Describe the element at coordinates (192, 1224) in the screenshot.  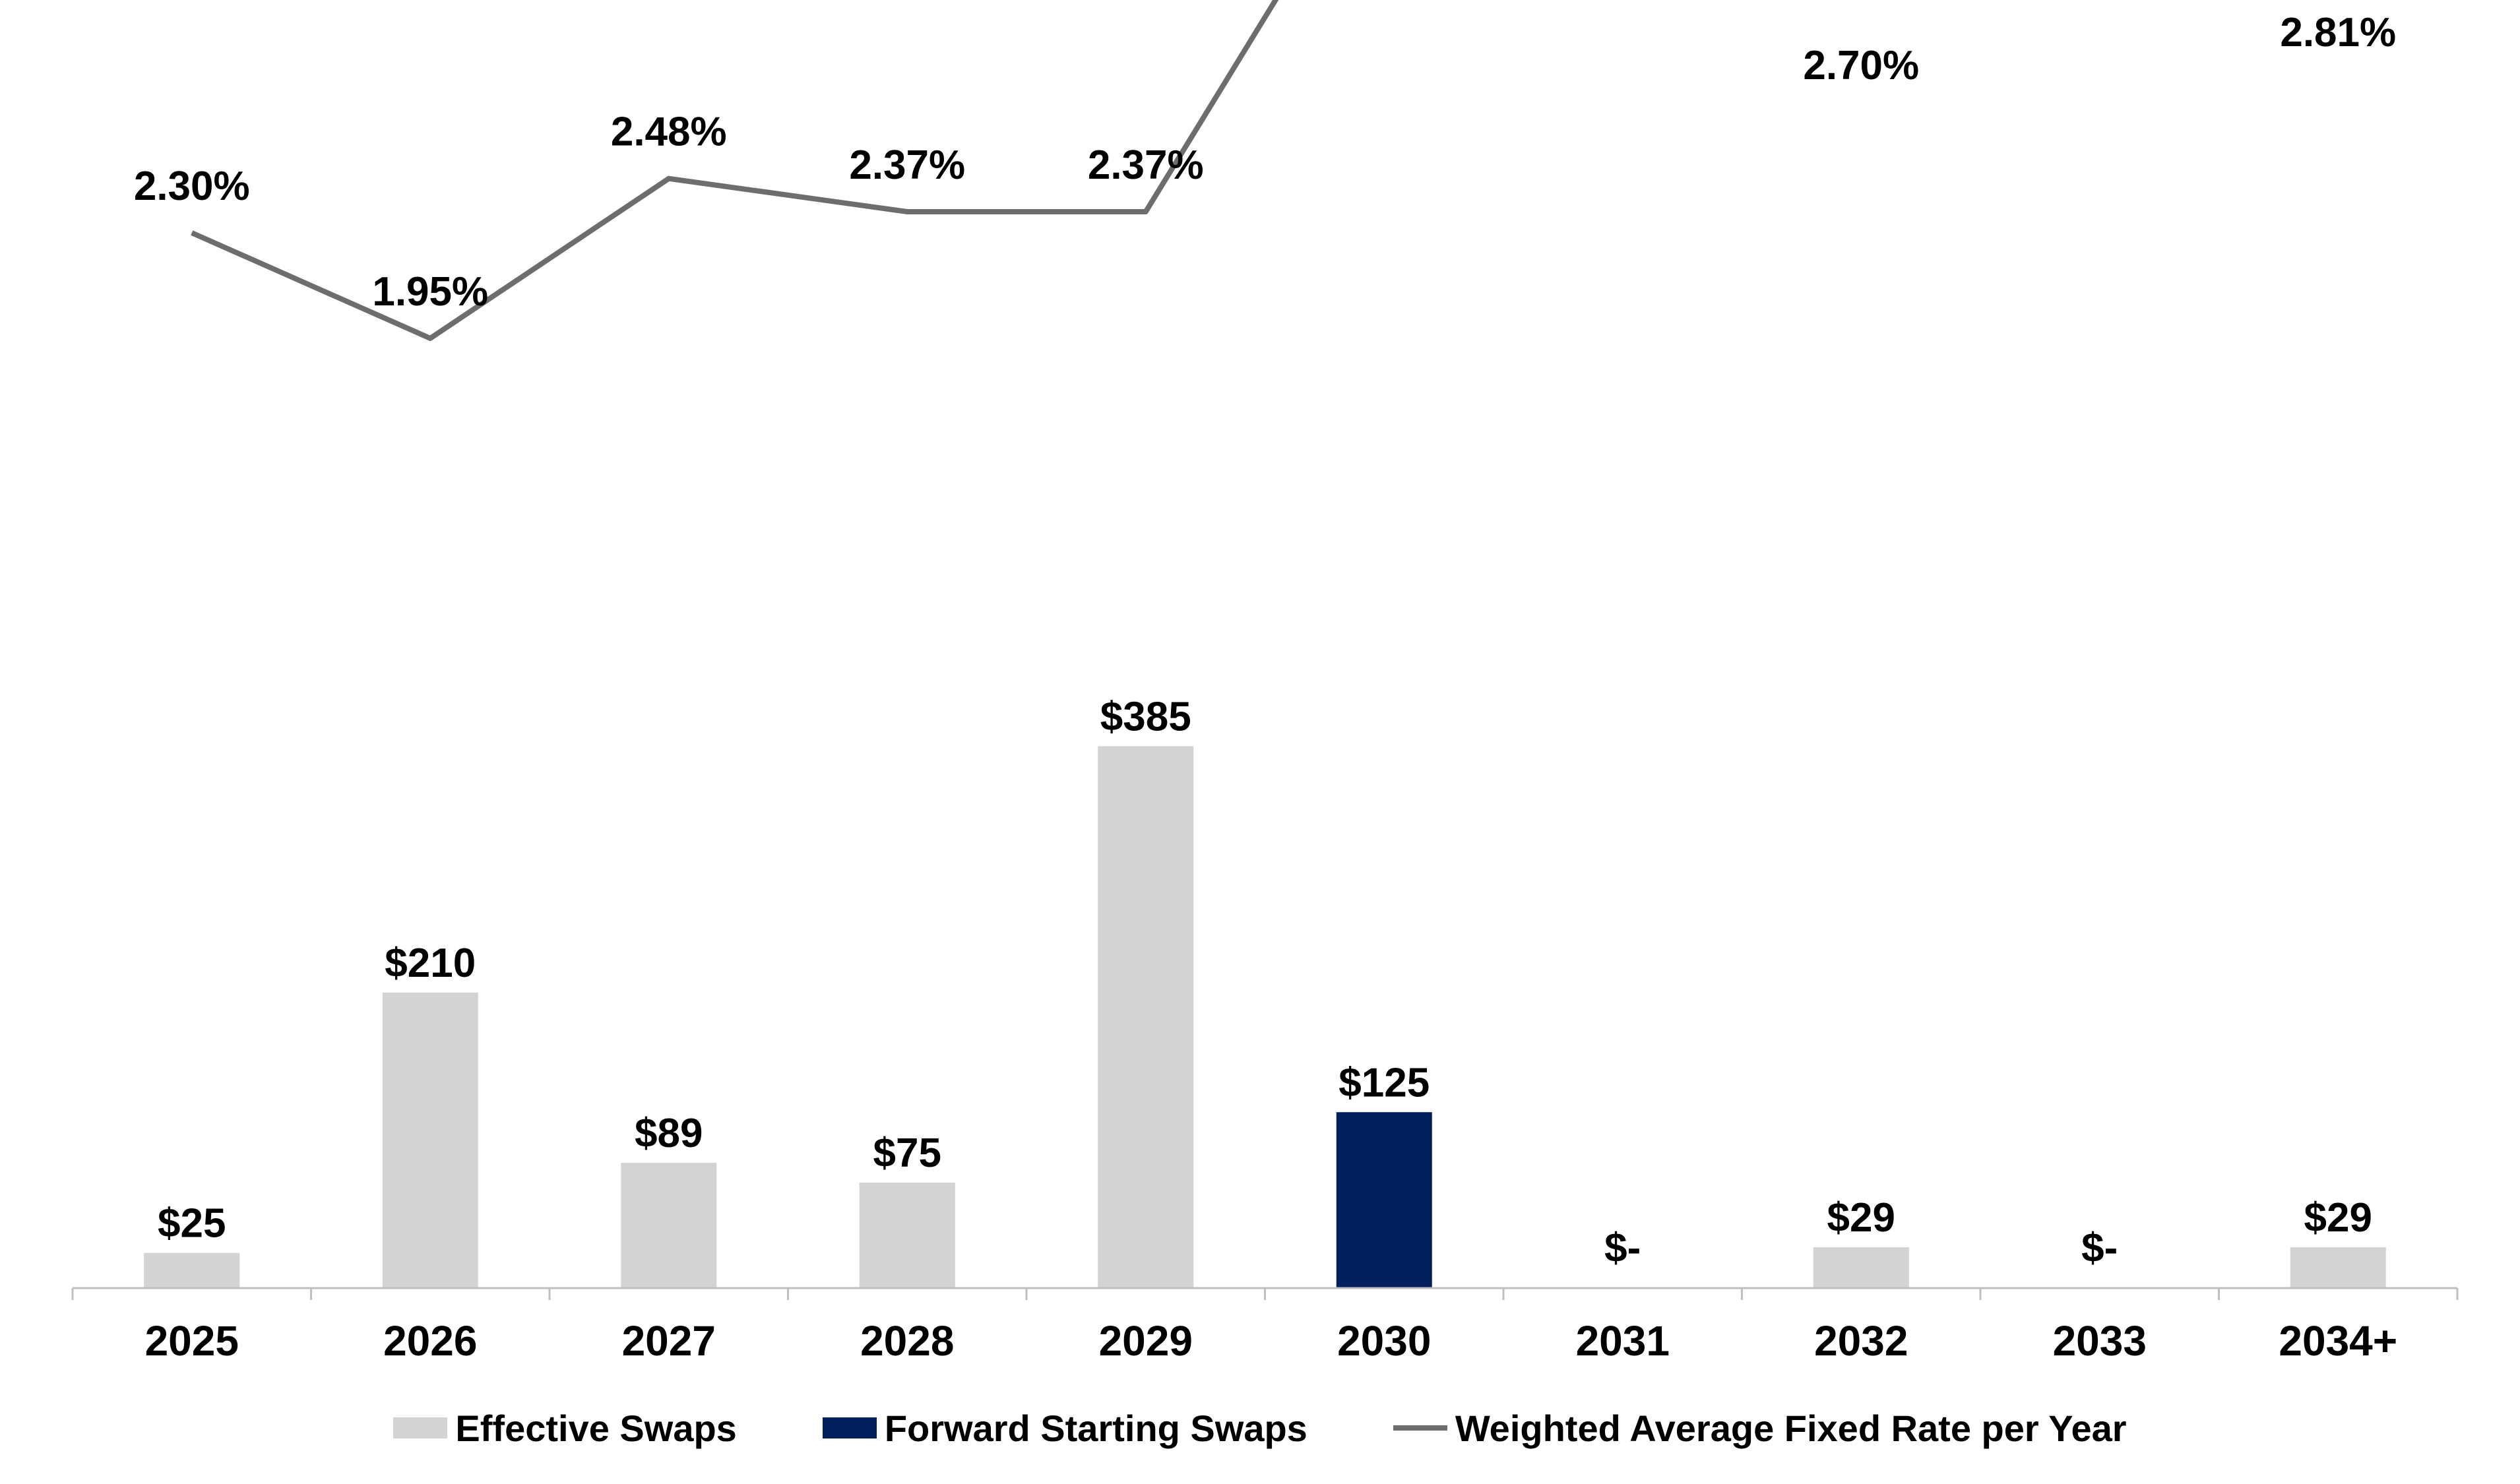
I see `bar-label-2025: $25` at that location.